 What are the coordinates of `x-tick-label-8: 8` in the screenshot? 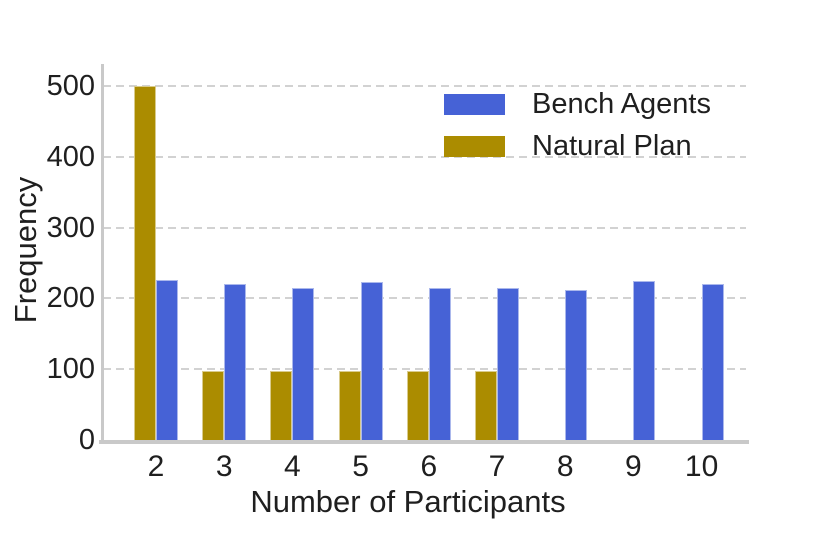 It's located at (565, 466).